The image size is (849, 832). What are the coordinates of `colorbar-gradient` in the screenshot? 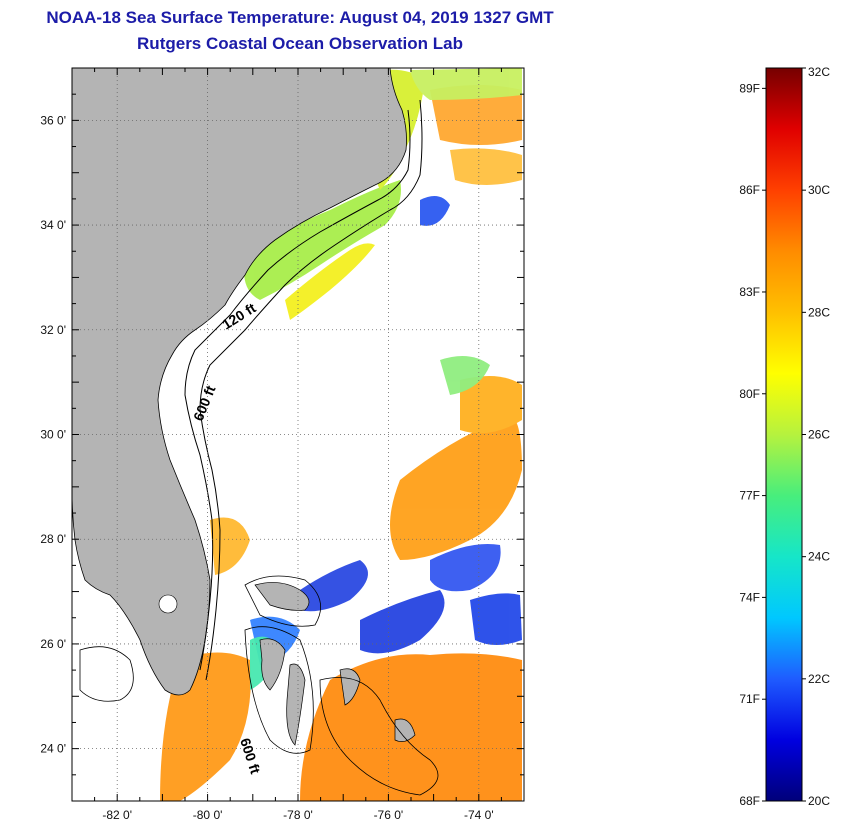 It's located at (784, 434).